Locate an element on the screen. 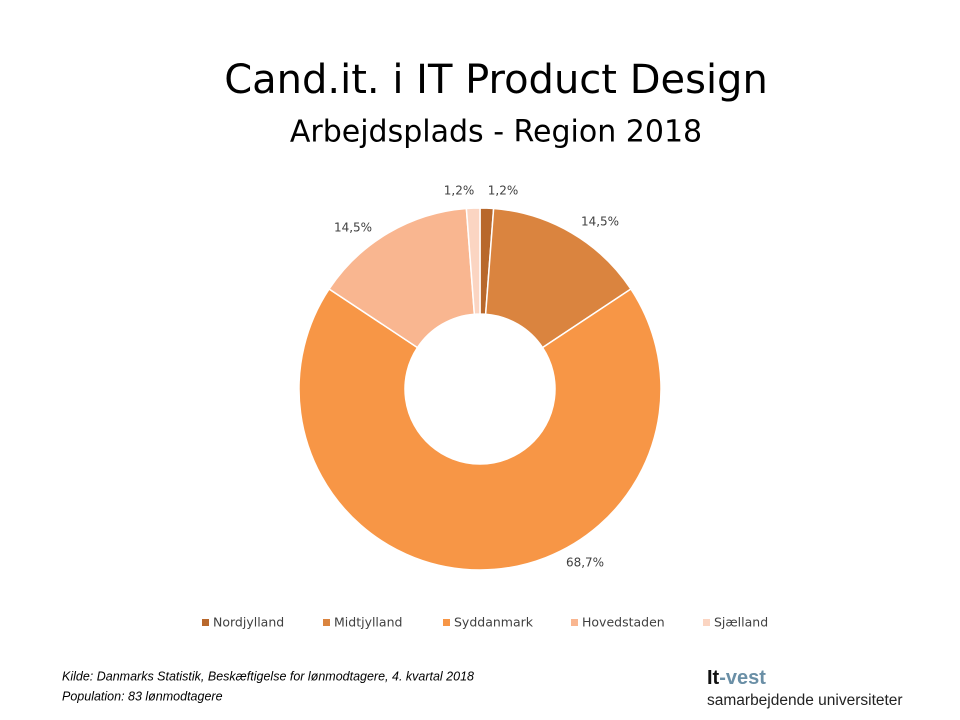  data-label: 68,7% is located at coordinates (585, 563).